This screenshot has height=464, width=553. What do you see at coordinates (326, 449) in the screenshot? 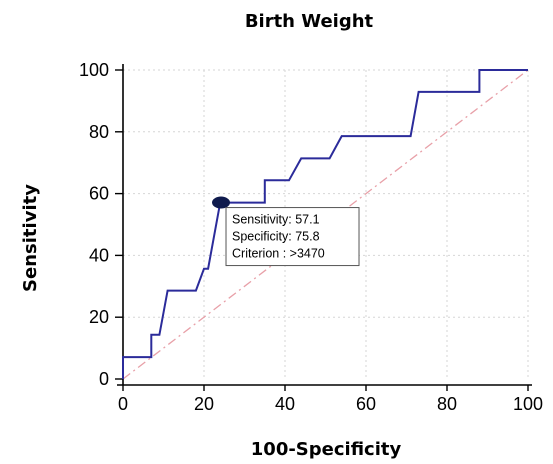
I see `x-axis-label: 100-Specificity` at bounding box center [326, 449].